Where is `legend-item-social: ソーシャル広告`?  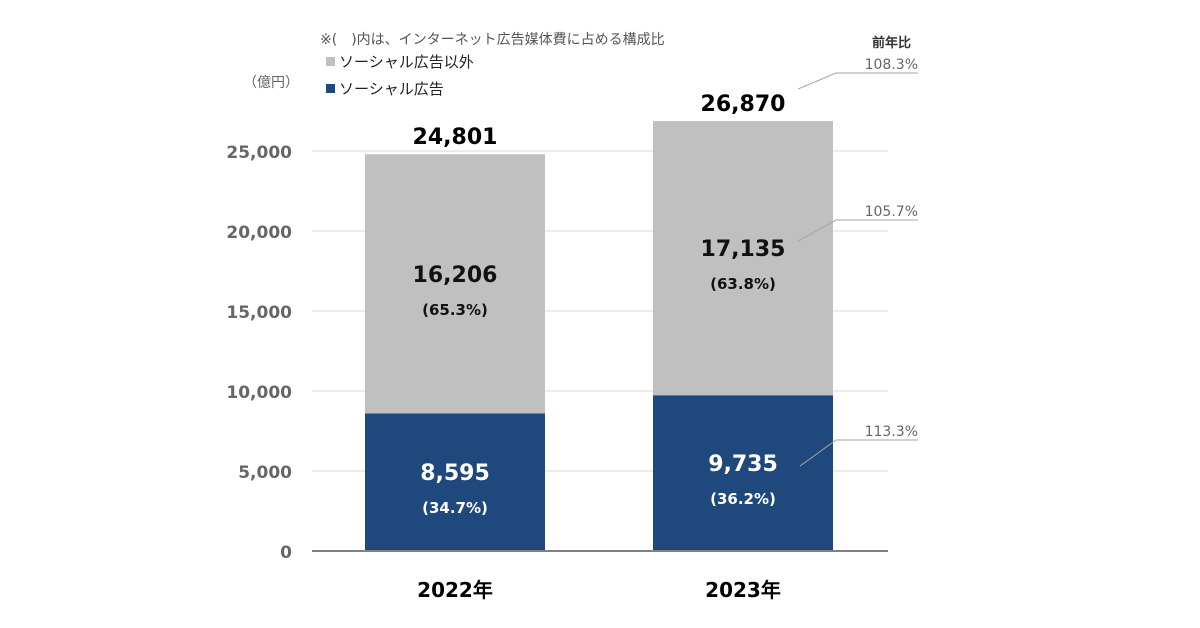
legend-item-social: ソーシャル広告 is located at coordinates (385, 88).